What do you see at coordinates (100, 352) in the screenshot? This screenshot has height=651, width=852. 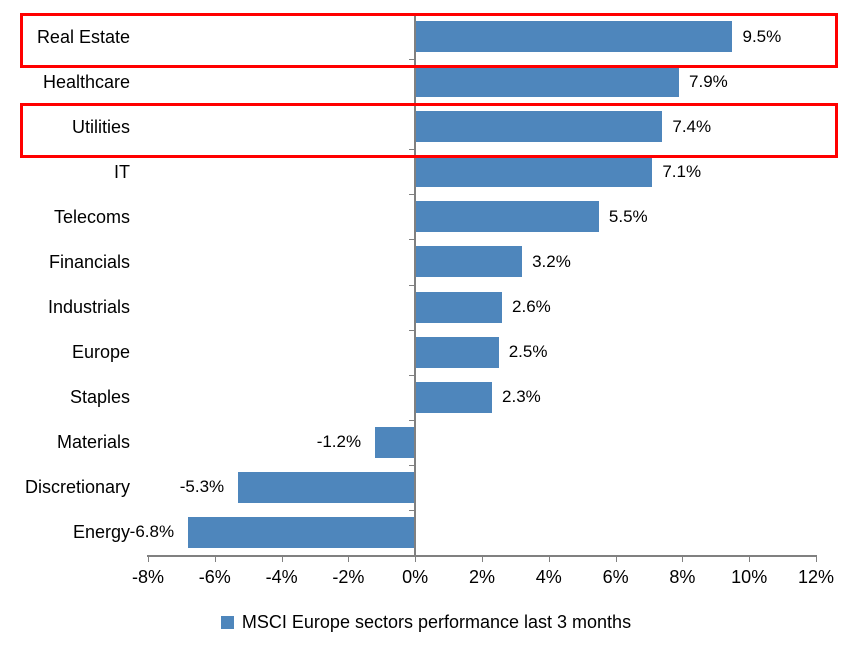 I see `category-label: Europe` at bounding box center [100, 352].